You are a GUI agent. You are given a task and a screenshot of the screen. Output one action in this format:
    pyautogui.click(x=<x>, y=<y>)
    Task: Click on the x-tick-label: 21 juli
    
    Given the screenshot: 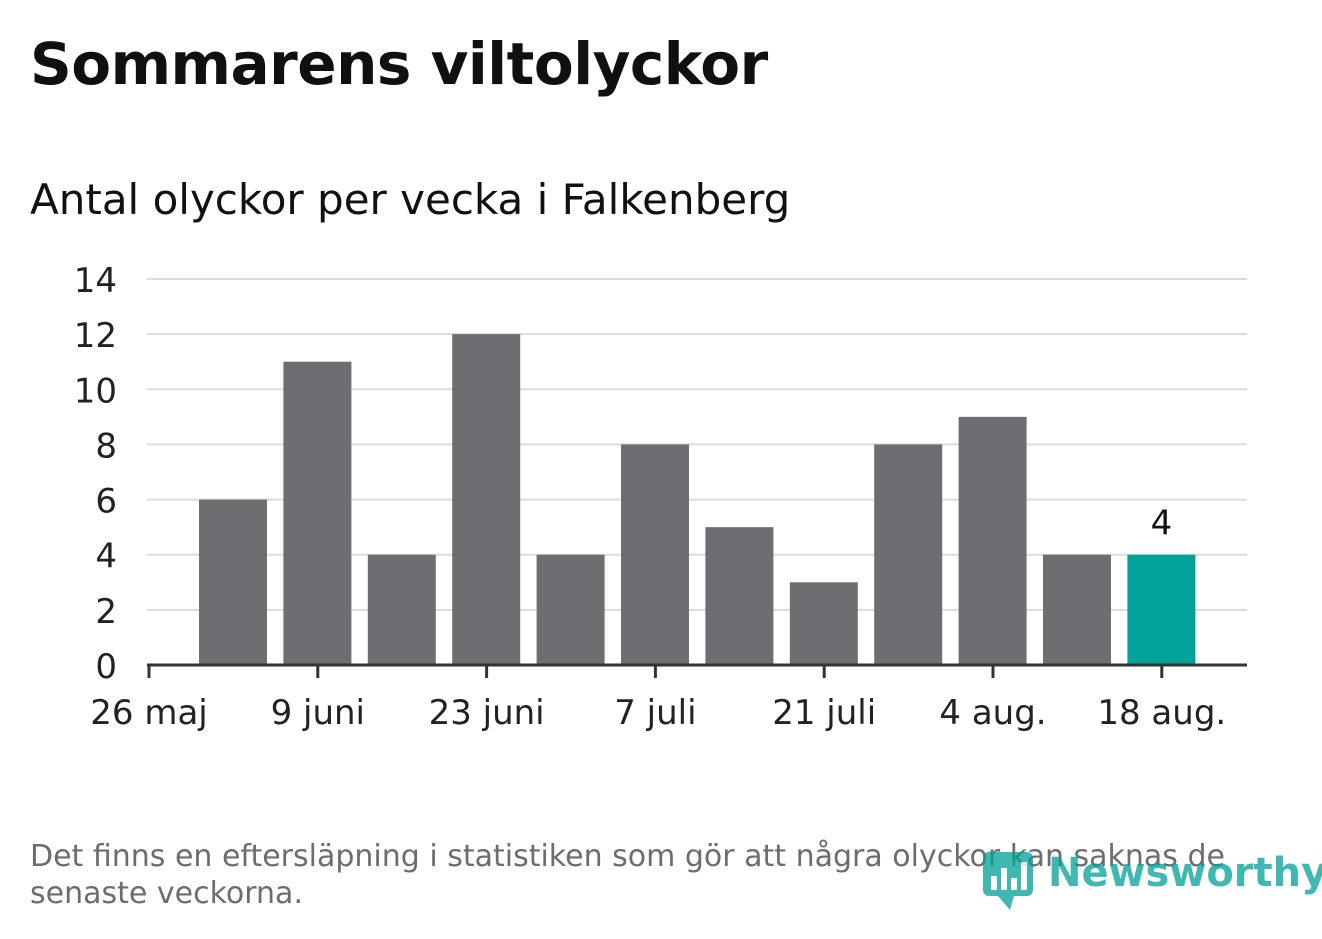 What is the action you would take?
    pyautogui.click(x=824, y=713)
    